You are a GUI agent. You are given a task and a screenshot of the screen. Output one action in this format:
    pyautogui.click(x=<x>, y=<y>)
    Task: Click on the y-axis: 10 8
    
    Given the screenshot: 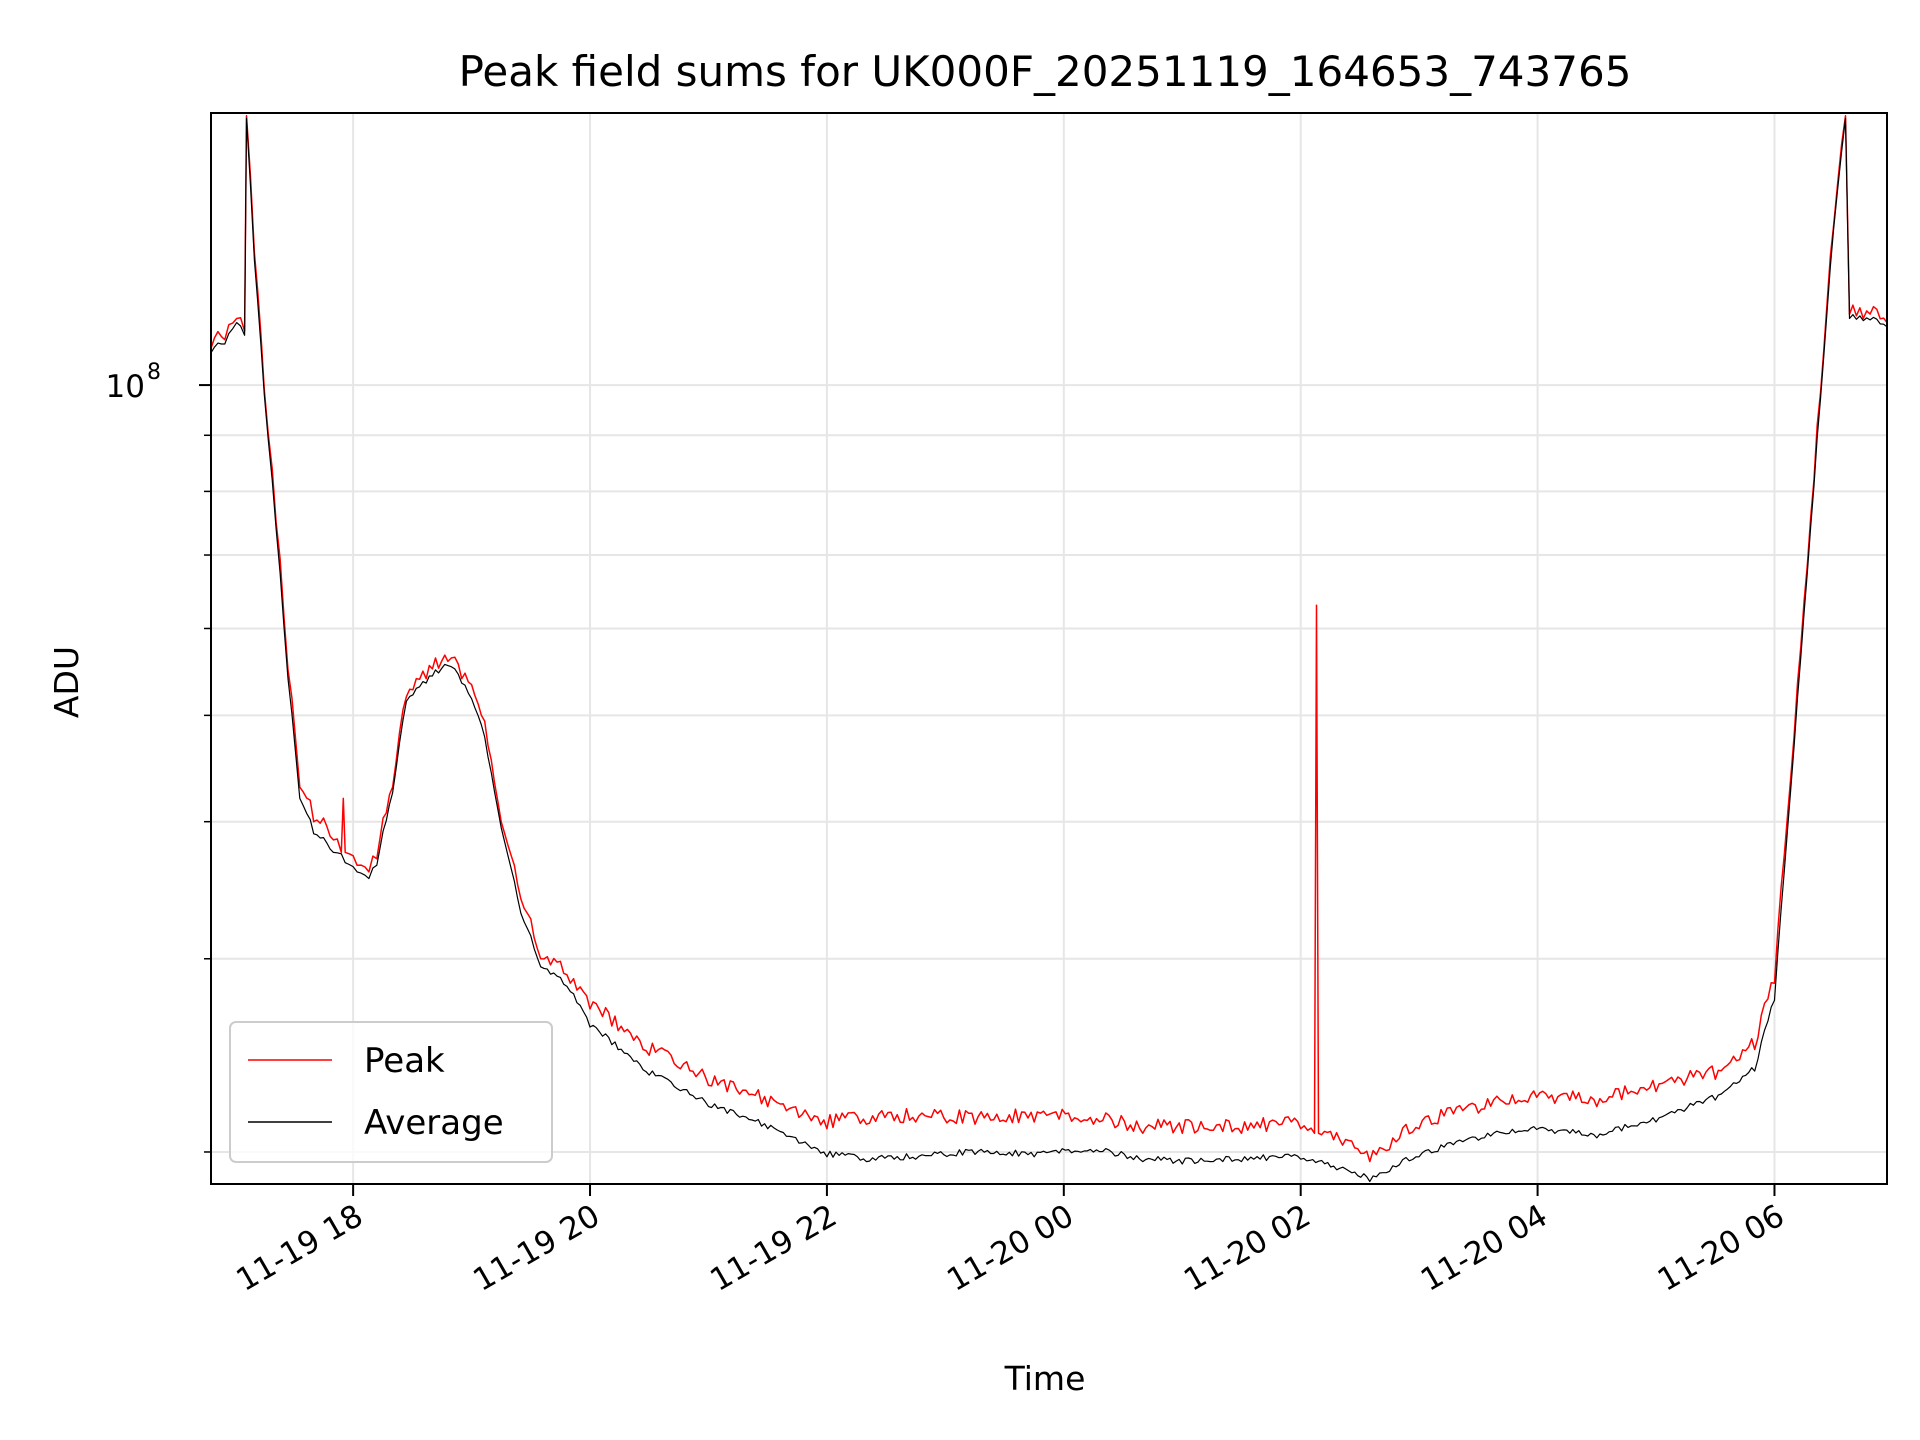 What is the action you would take?
    pyautogui.click(x=158, y=756)
    